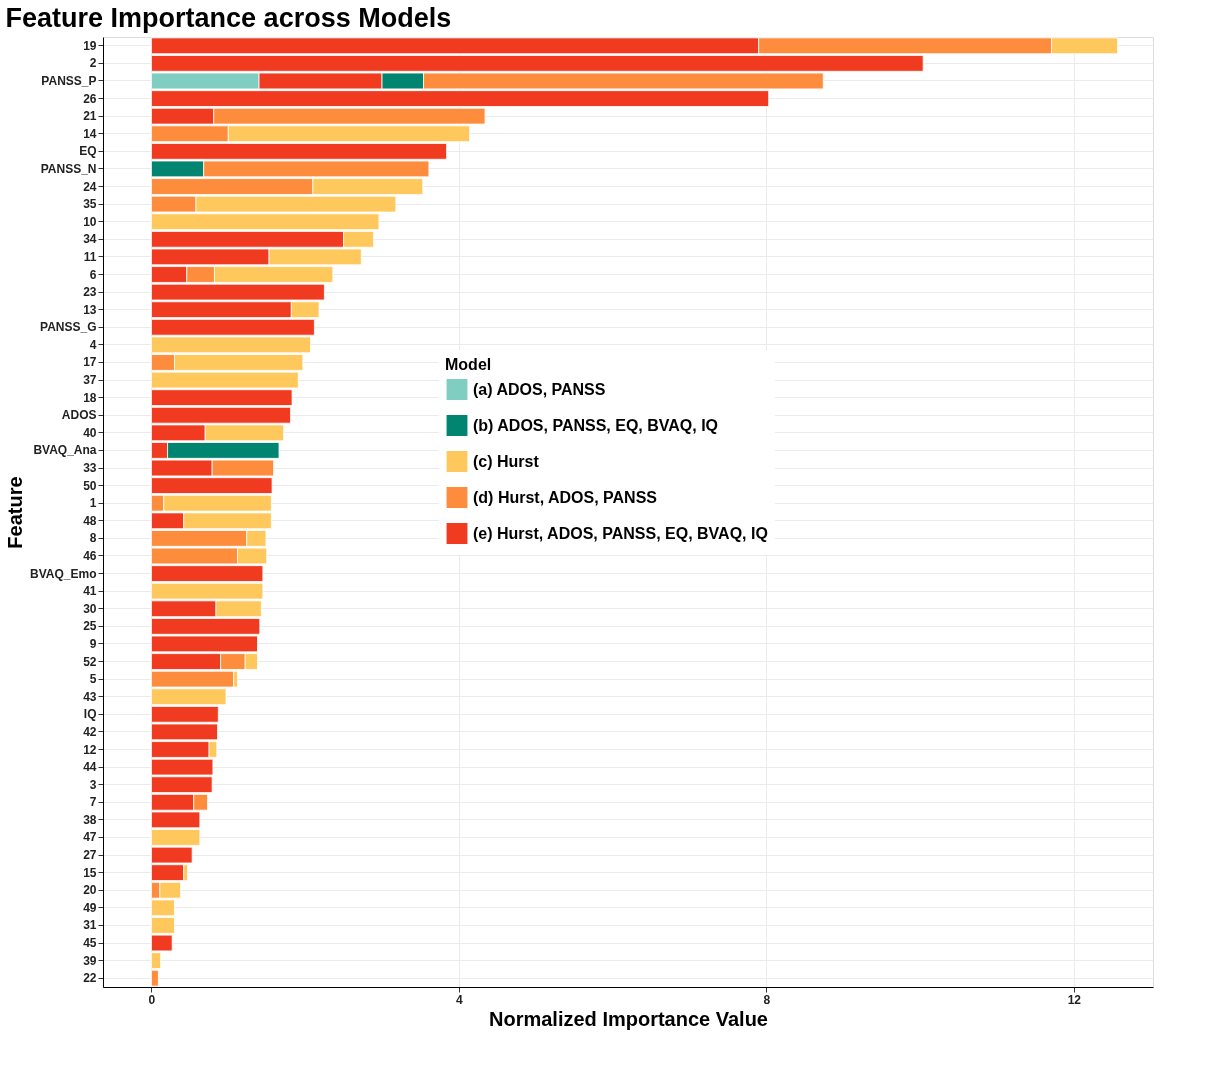  I want to click on legend-label: (e) Hurst, ADOS, PANSS, EQ, BVAQ, IQ, so click(620, 533).